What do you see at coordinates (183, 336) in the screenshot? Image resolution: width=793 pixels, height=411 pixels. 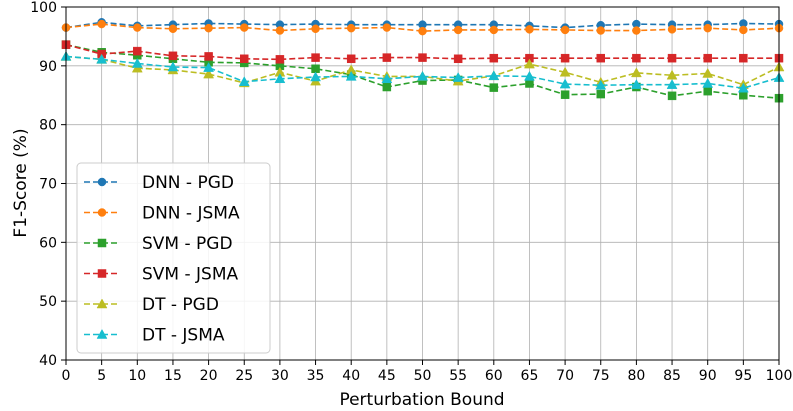 I see `legend-label: DT - JSMA` at bounding box center [183, 336].